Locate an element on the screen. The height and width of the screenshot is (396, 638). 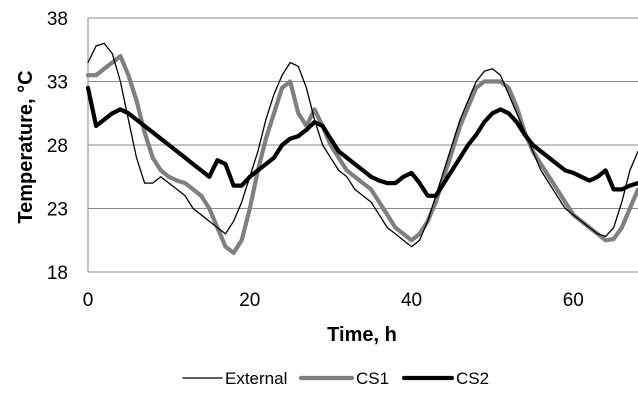
y-tick-labels: 18 23 28 33 38 is located at coordinates (57, 146).